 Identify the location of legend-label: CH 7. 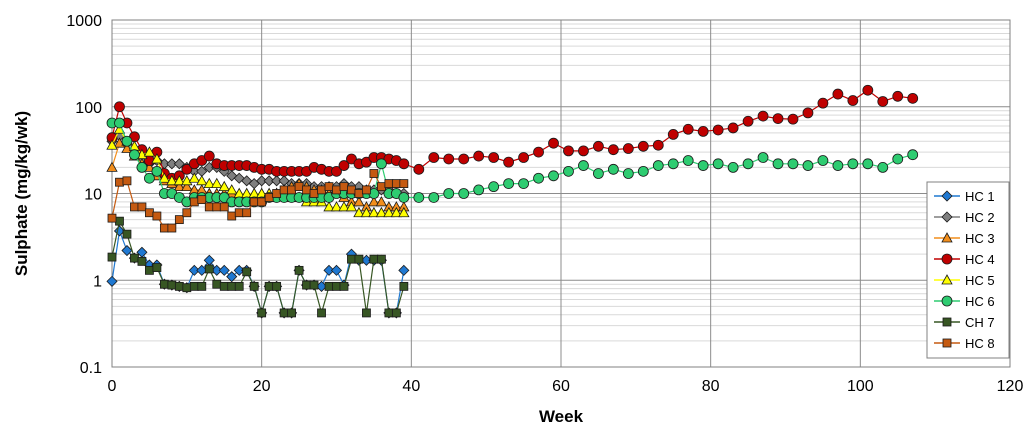
(980, 322).